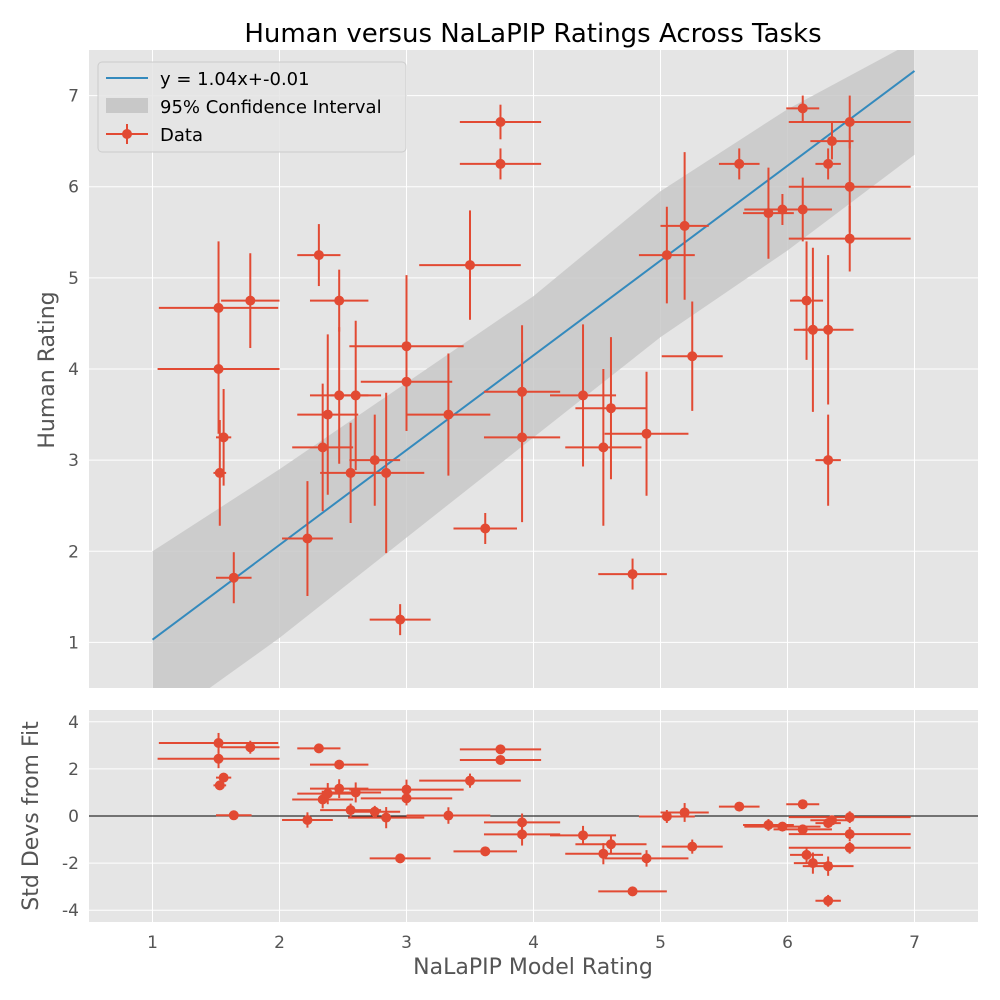  What do you see at coordinates (533, 943) in the screenshot?
I see `x-tick-label: 4` at bounding box center [533, 943].